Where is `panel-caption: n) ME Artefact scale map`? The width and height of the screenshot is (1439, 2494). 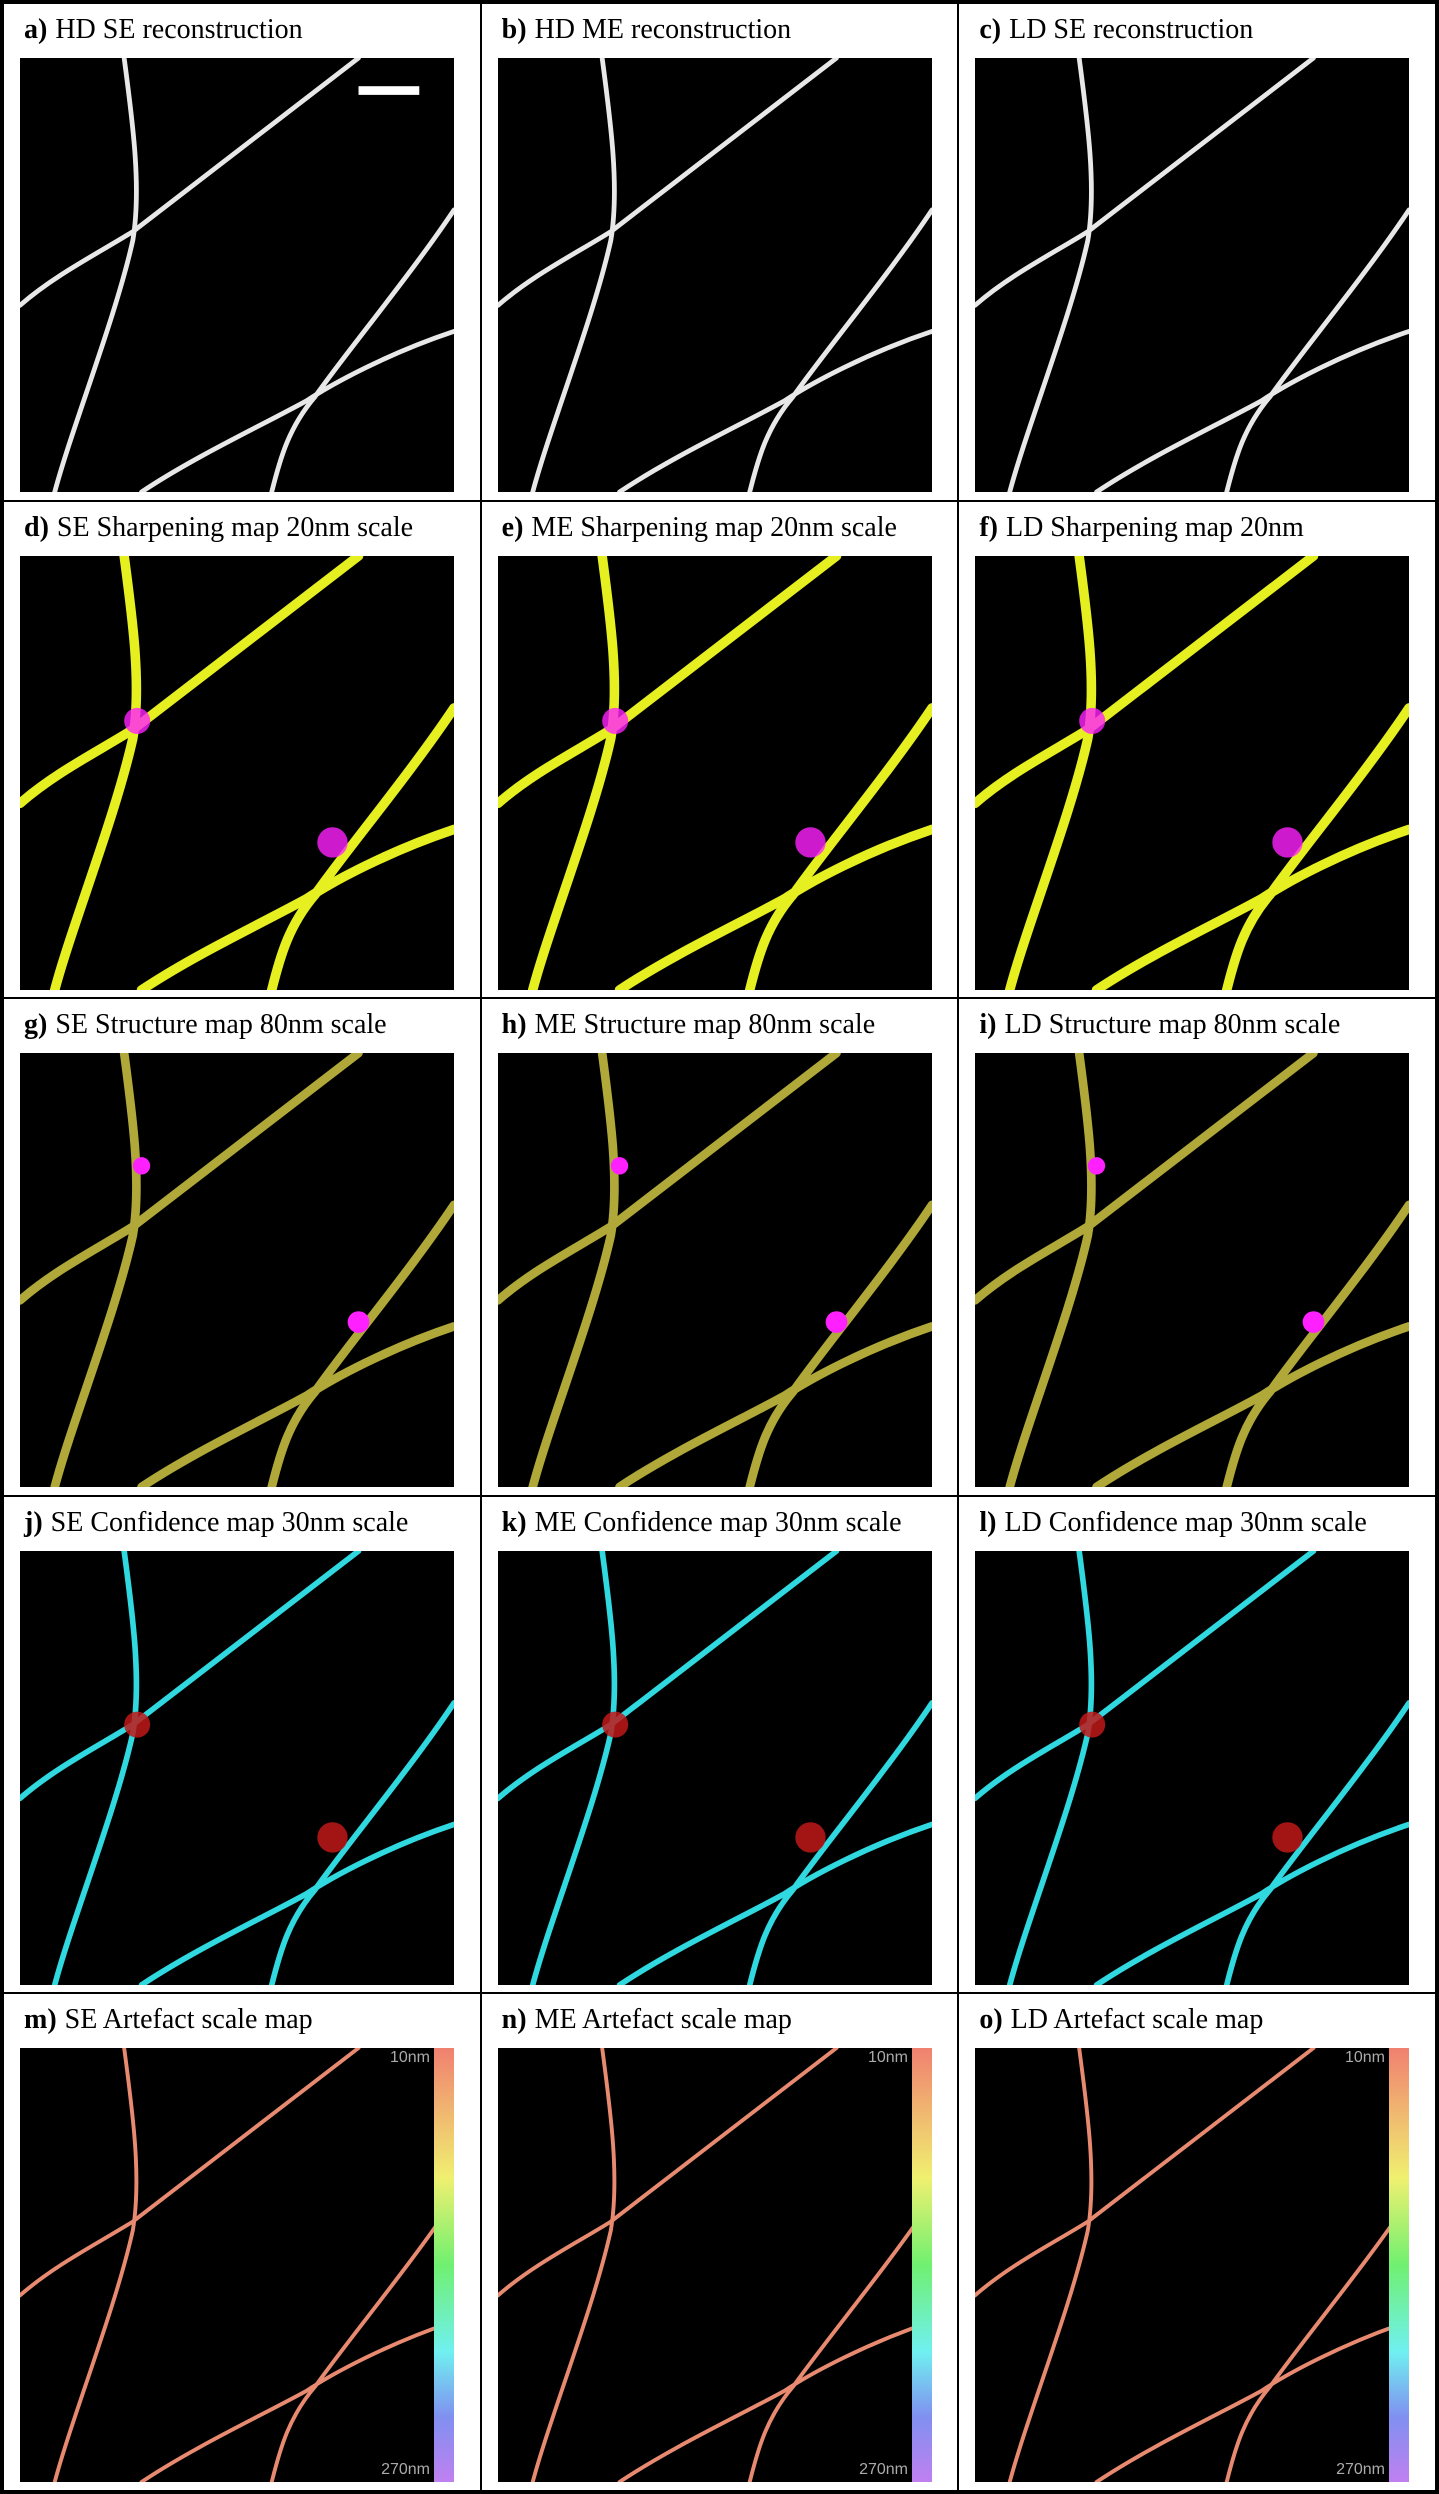
panel-caption: n) ME Artefact scale map is located at coordinates (647, 2020).